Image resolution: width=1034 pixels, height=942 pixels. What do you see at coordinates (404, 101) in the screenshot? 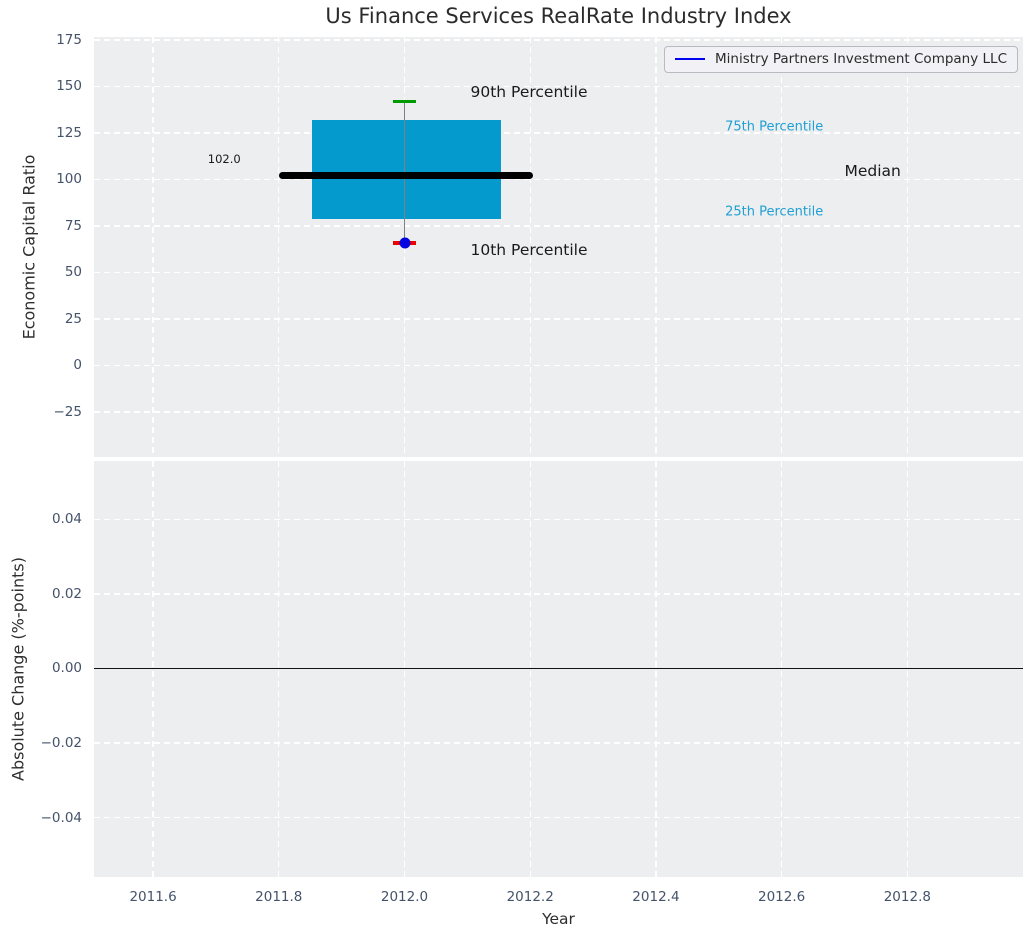
I see `cap-90th-percentile` at bounding box center [404, 101].